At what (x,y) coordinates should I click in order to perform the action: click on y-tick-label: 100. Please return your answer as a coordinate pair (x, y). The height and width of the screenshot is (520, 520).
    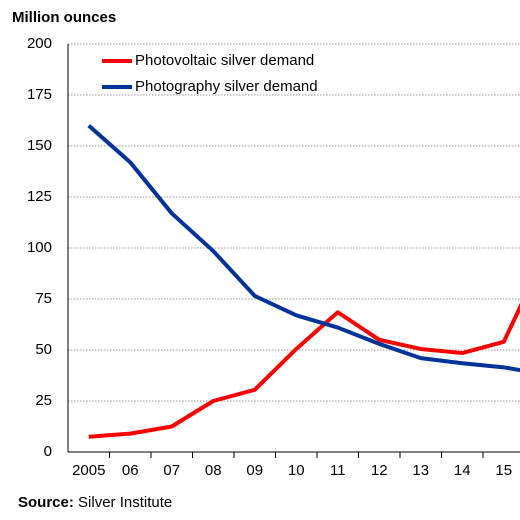
    Looking at the image, I should click on (39, 247).